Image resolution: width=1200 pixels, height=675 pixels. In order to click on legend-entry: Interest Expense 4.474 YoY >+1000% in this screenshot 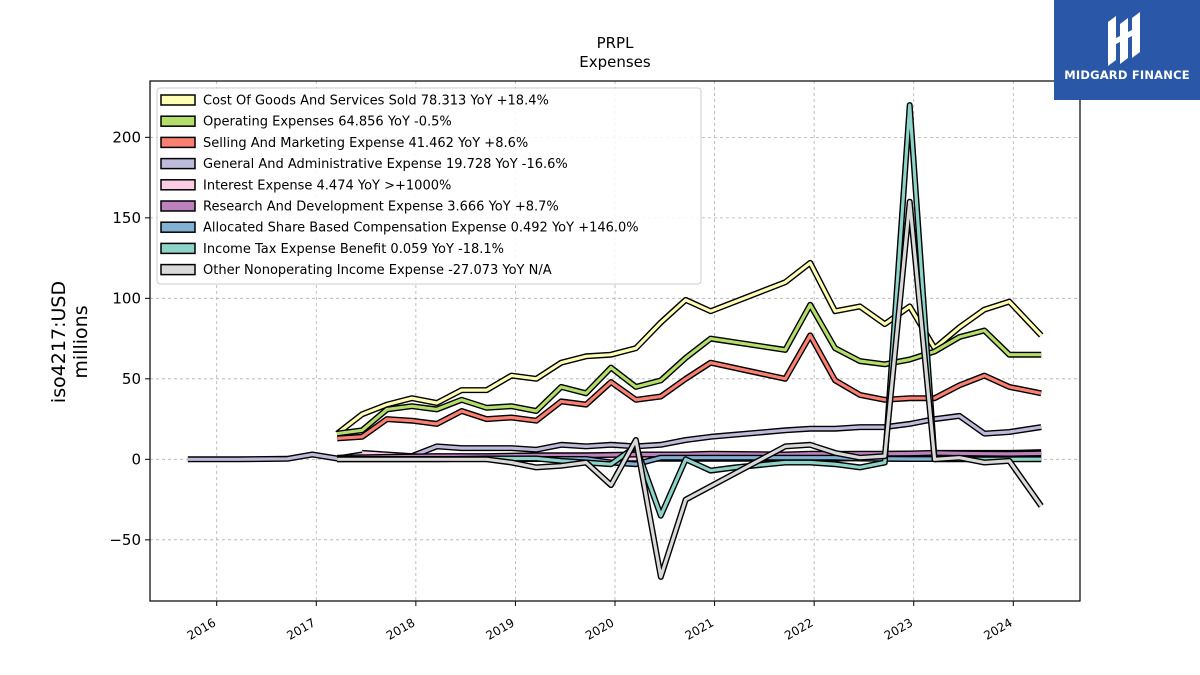, I will do `click(305, 185)`.